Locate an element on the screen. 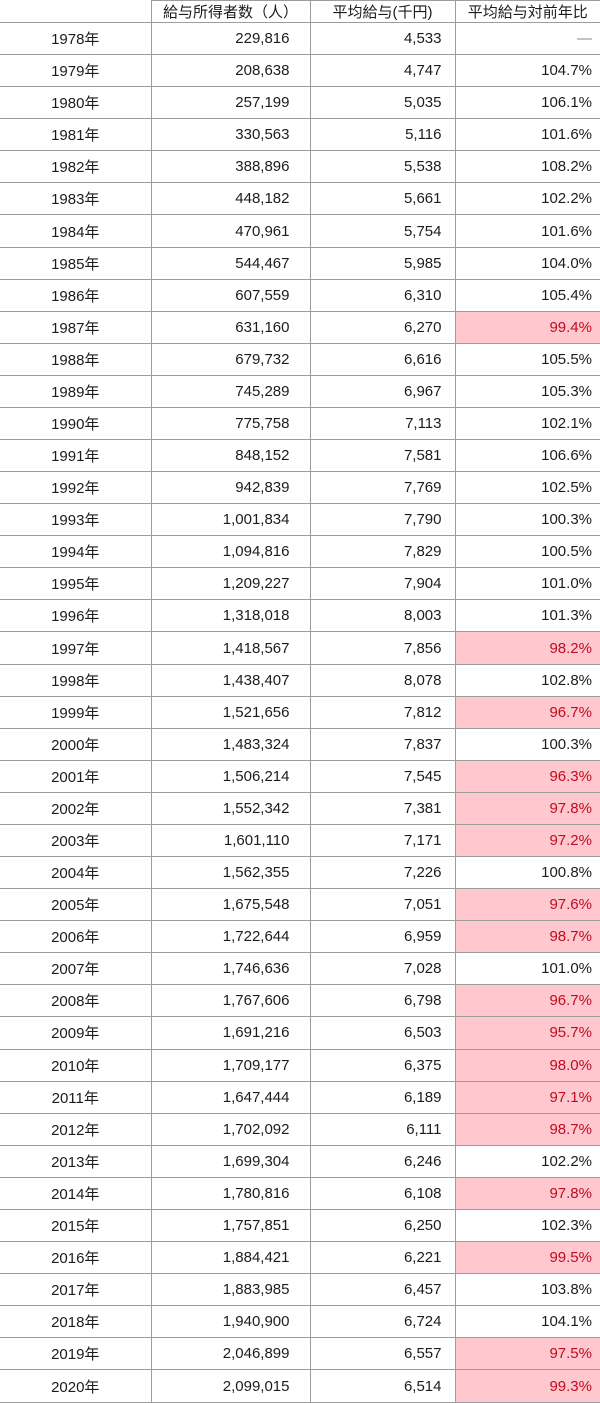 The width and height of the screenshot is (600, 1403). table-row: 1995年 1,209,227 7,904 101.0% is located at coordinates (300, 584).